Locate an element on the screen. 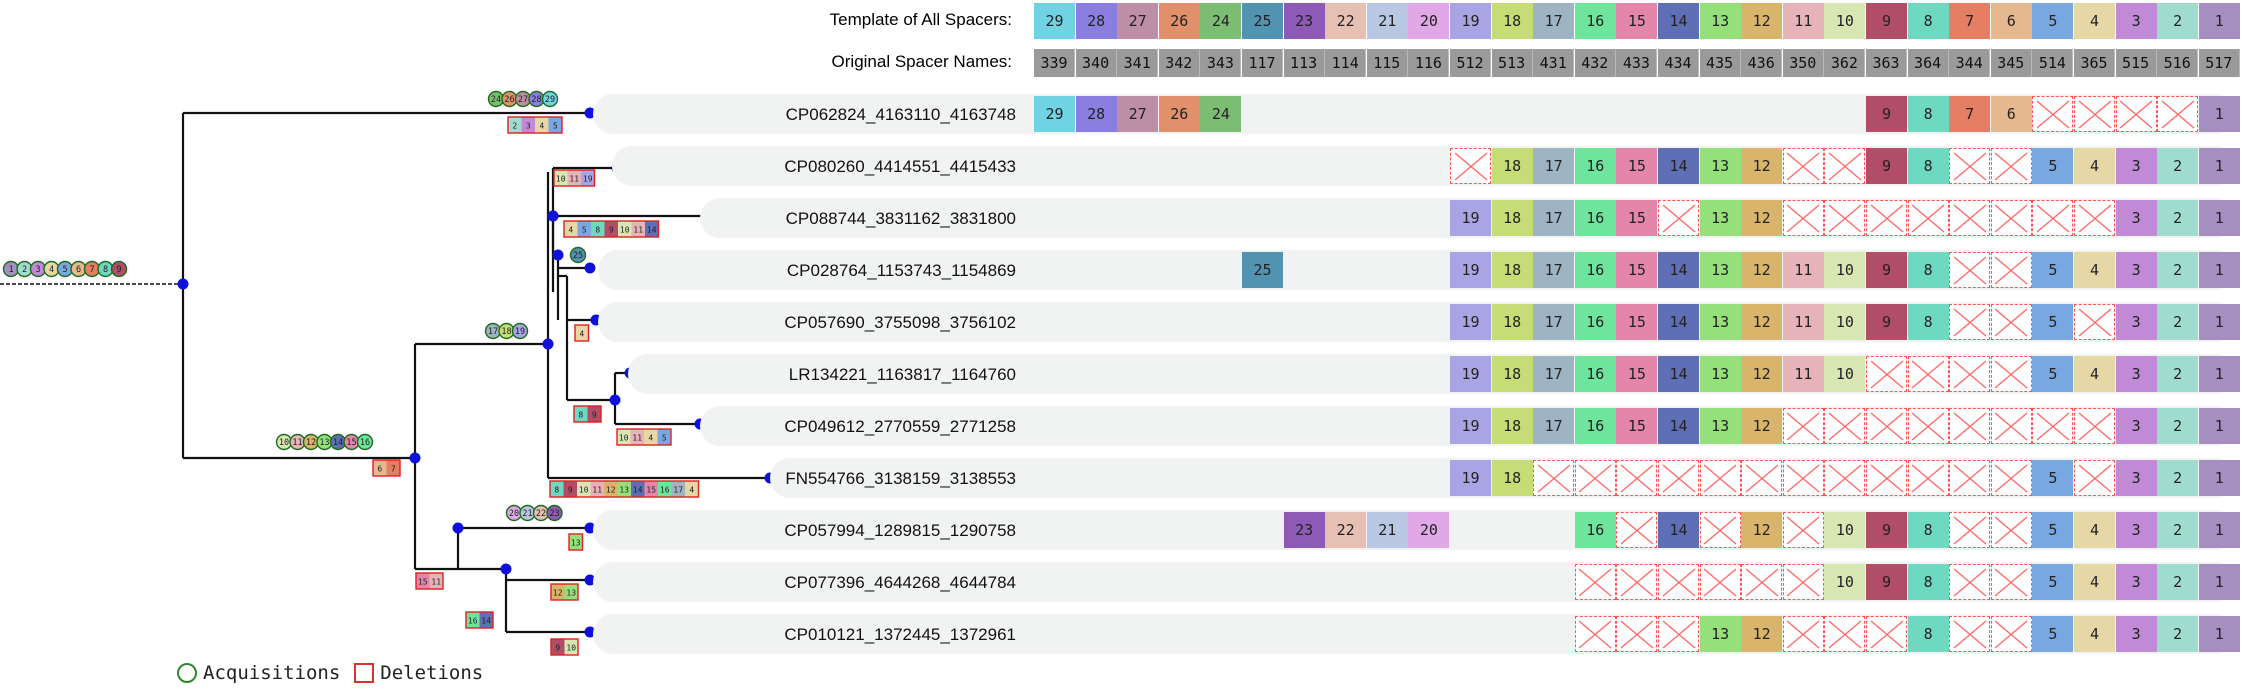 This screenshot has width=2244, height=689. template-spacer-cell: 11 is located at coordinates (1803, 21).